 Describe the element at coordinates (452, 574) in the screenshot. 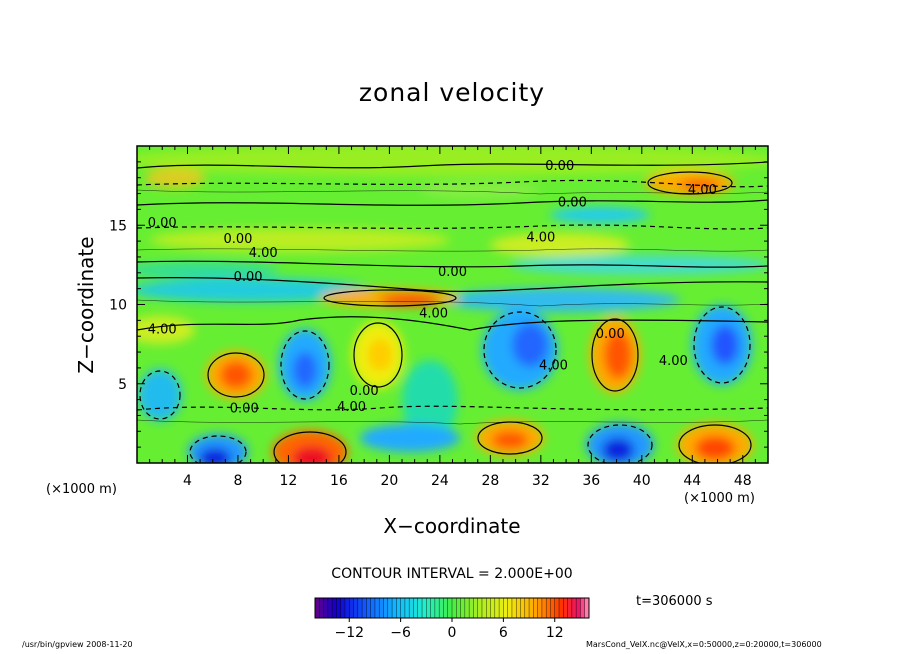

I see `contour-interval-label: CONTOUR INTERVAL = 2.000E+00` at that location.